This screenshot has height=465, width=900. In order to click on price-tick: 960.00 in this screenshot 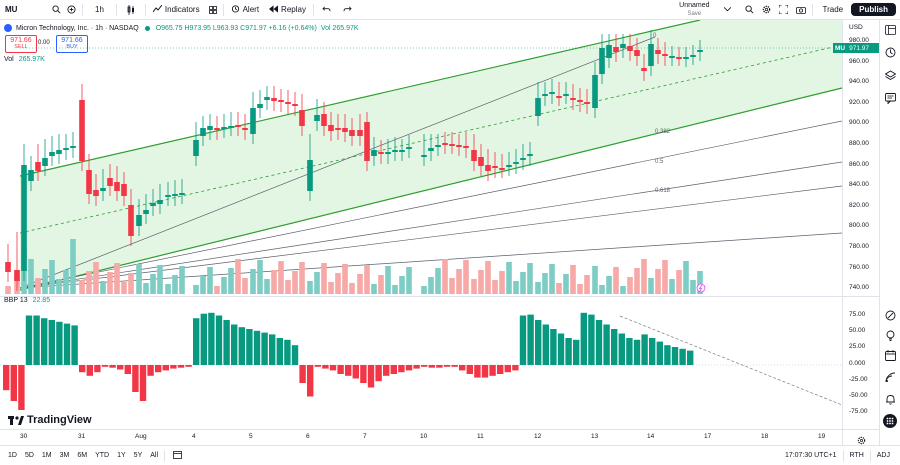, I will do `click(859, 61)`.